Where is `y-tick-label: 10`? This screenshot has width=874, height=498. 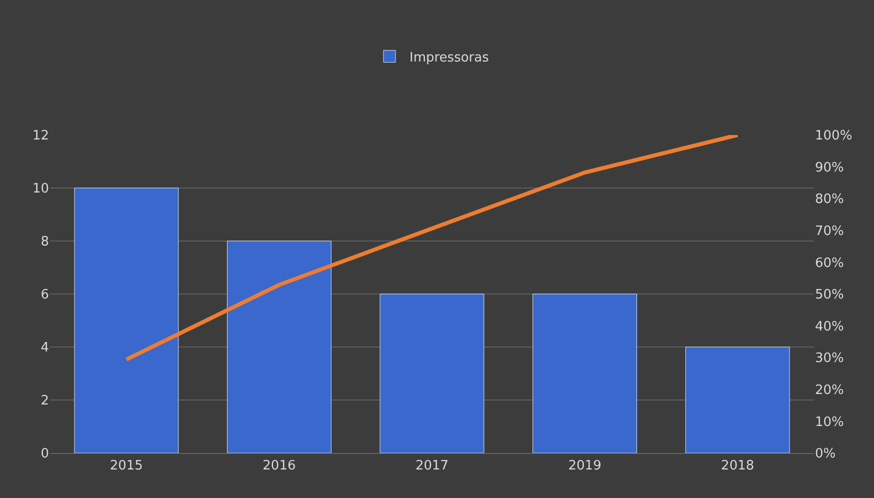 y-tick-label: 10 is located at coordinates (40, 189).